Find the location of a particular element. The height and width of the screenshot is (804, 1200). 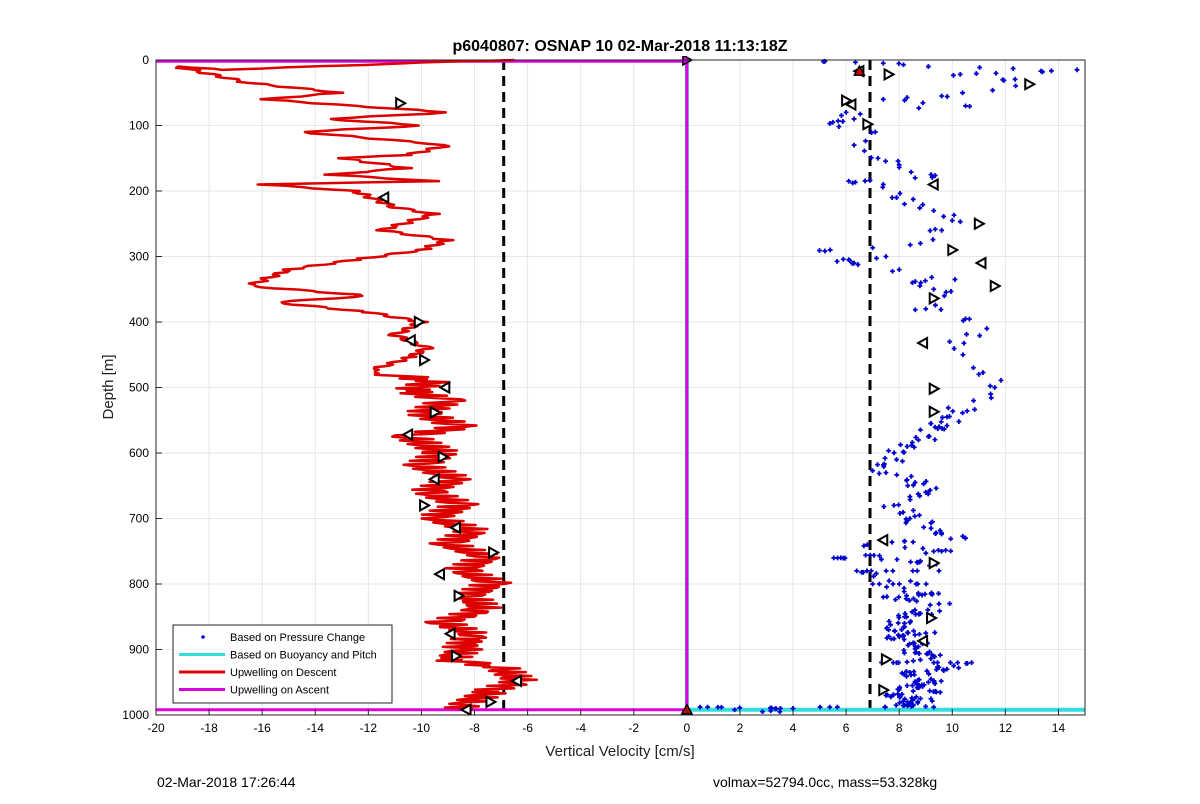

x-tick-label: 6 is located at coordinates (846, 728).